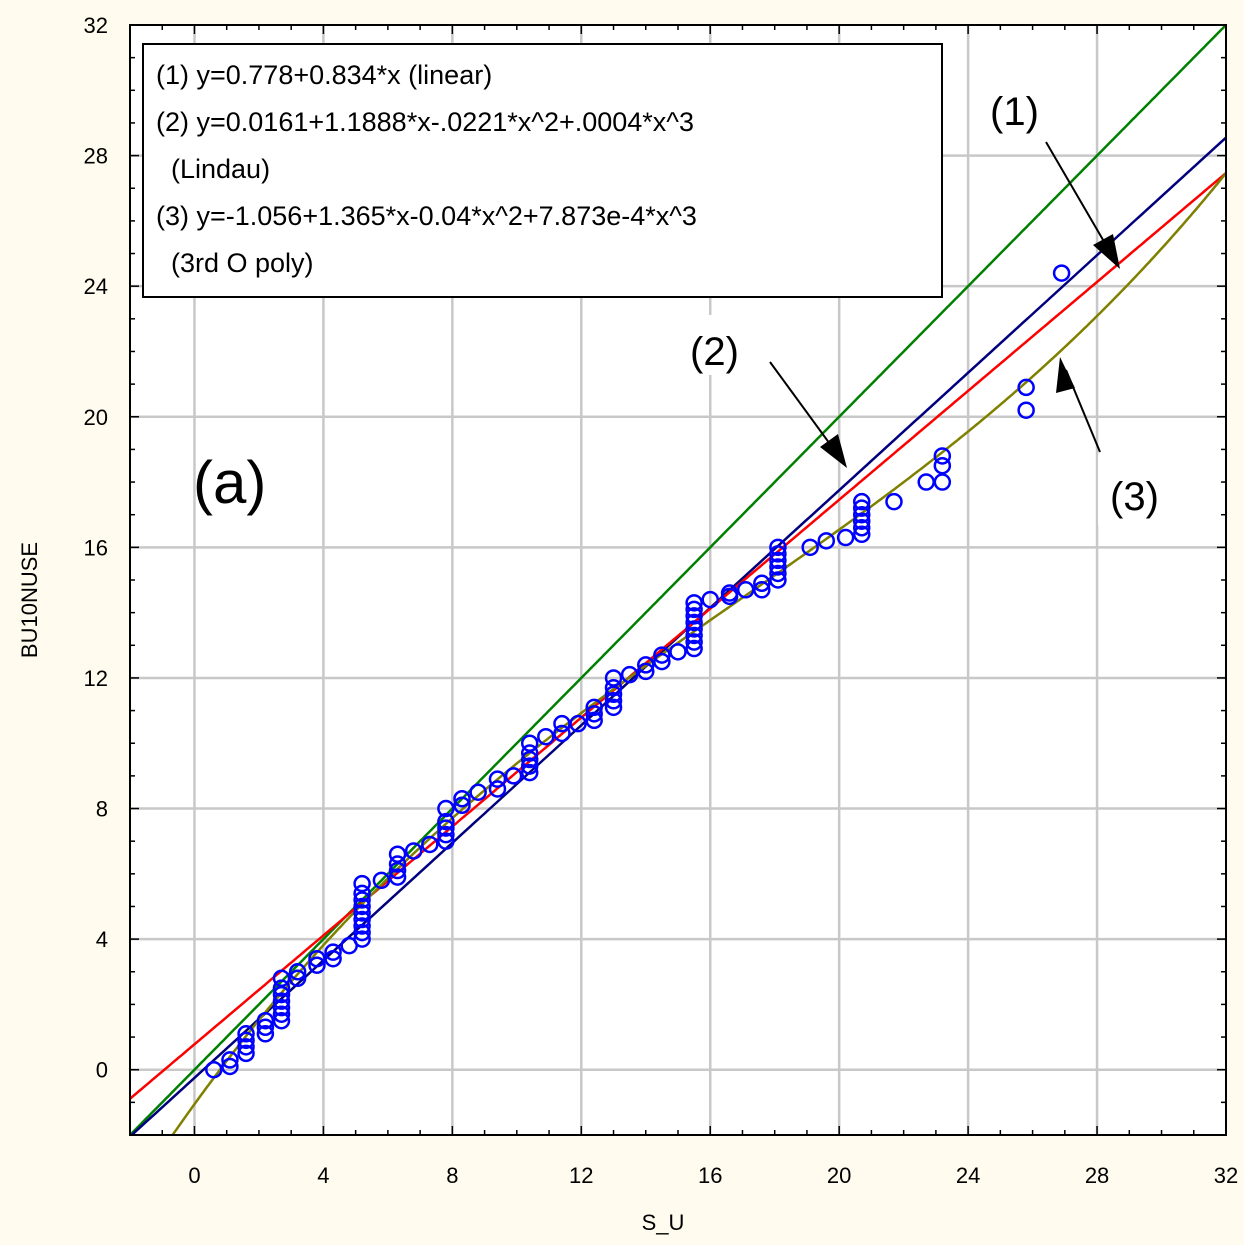  I want to click on x-tick-label: 0, so click(194, 1175).